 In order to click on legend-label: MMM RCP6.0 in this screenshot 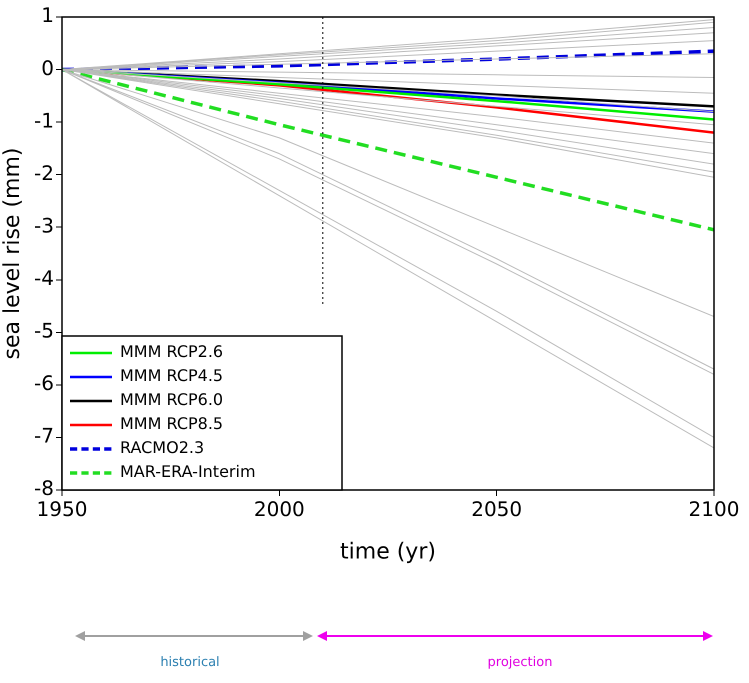, I will do `click(172, 400)`.